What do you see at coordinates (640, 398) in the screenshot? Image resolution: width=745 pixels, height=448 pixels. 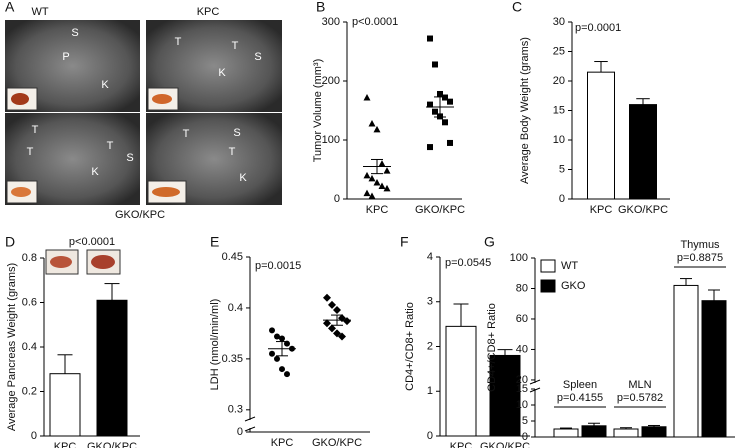 I see `p-value: p=0.5782` at bounding box center [640, 398].